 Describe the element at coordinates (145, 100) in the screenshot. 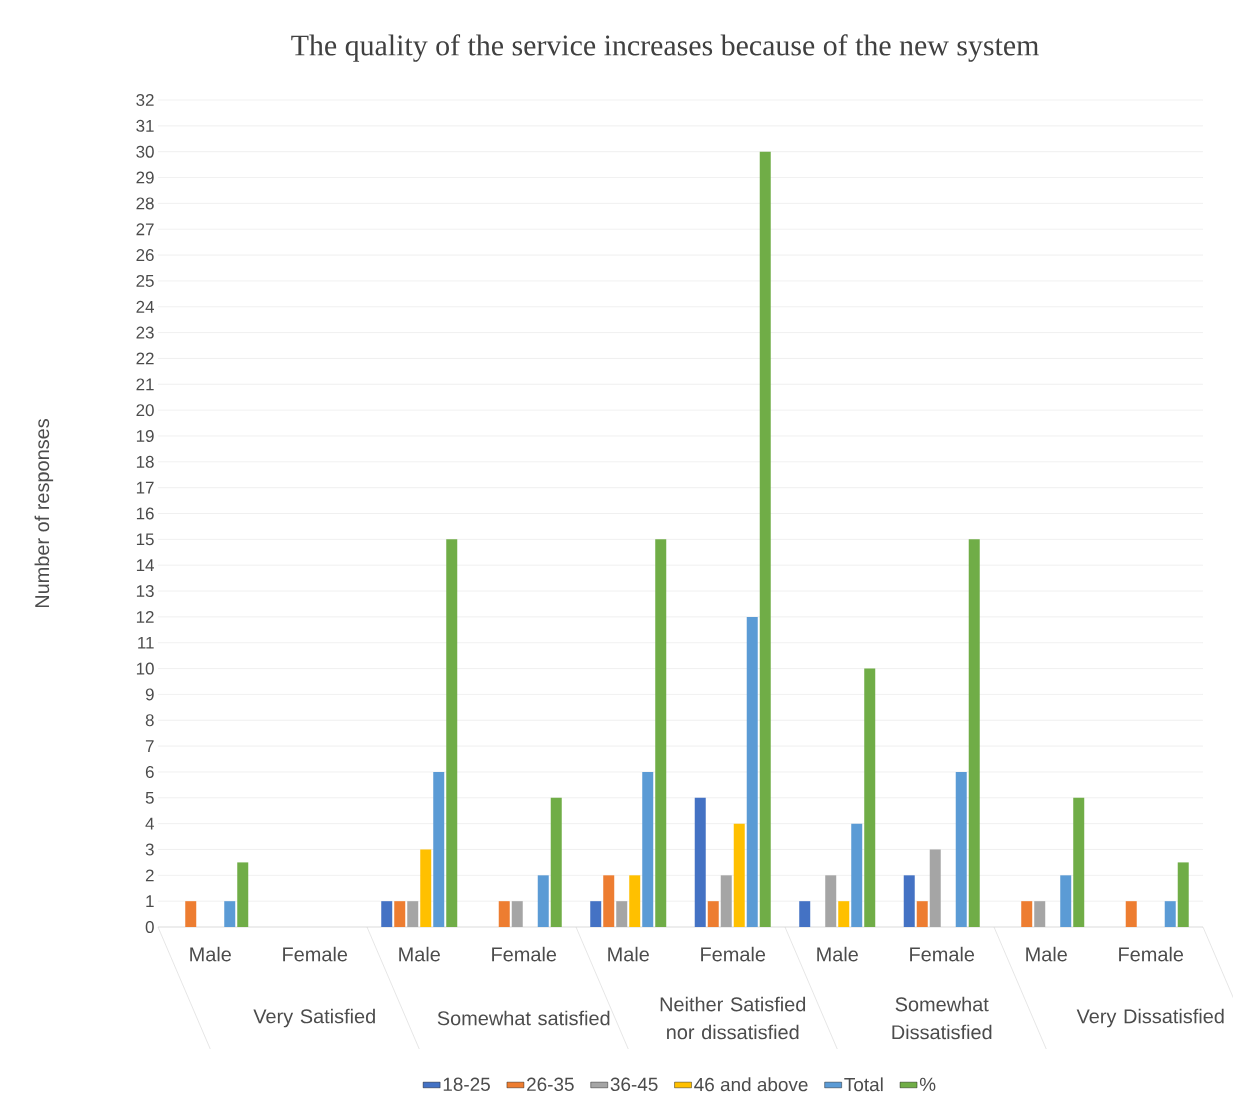

I see `y-tick-label: 32` at that location.